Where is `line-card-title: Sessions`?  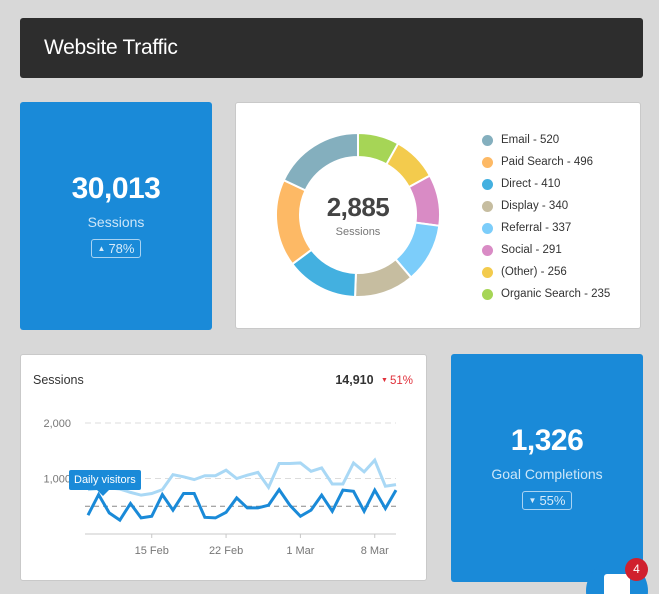
line-card-title: Sessions is located at coordinates (58, 380).